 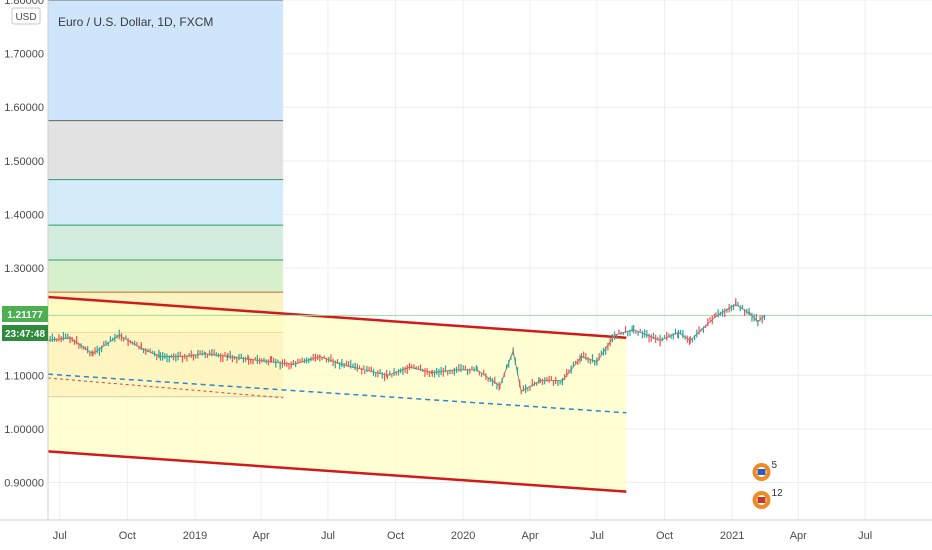 I want to click on channel-lower-line, so click(x=337, y=471).